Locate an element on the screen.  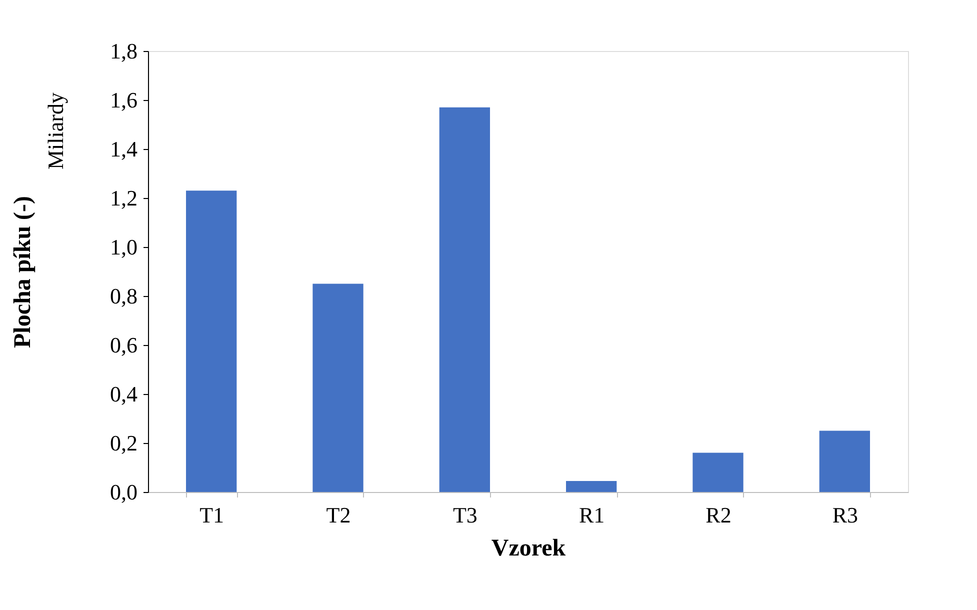
x-tick-label: T3 is located at coordinates (465, 515).